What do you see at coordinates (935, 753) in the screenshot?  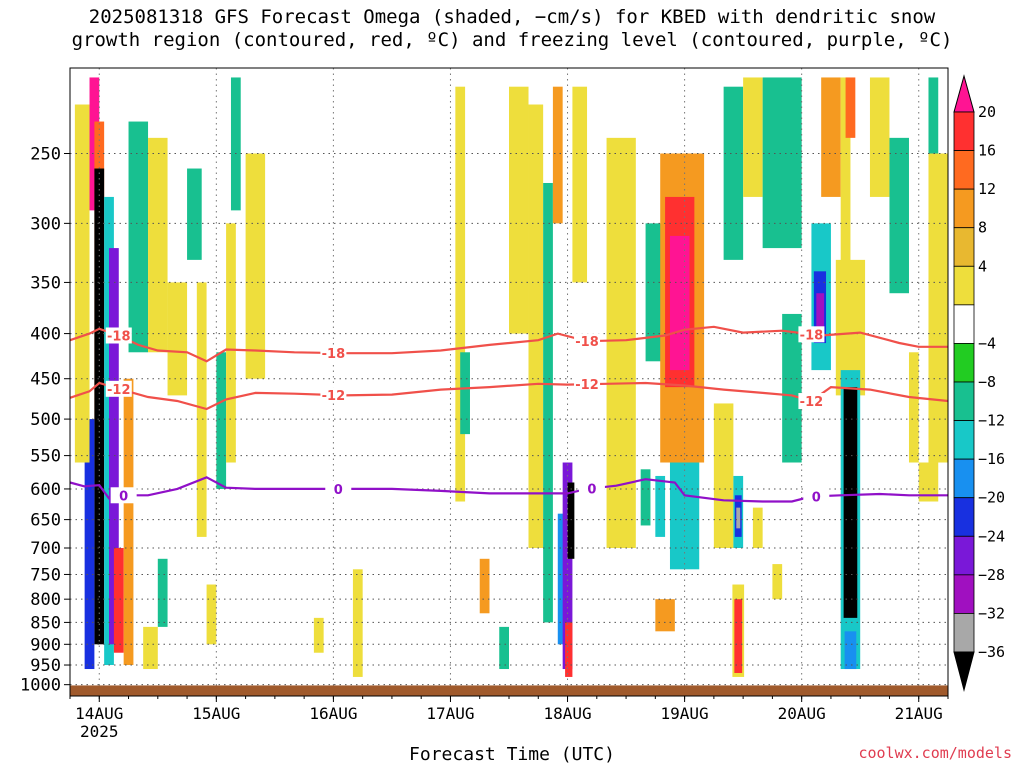 I see `credit-text: coolwx.com/models` at bounding box center [935, 753].